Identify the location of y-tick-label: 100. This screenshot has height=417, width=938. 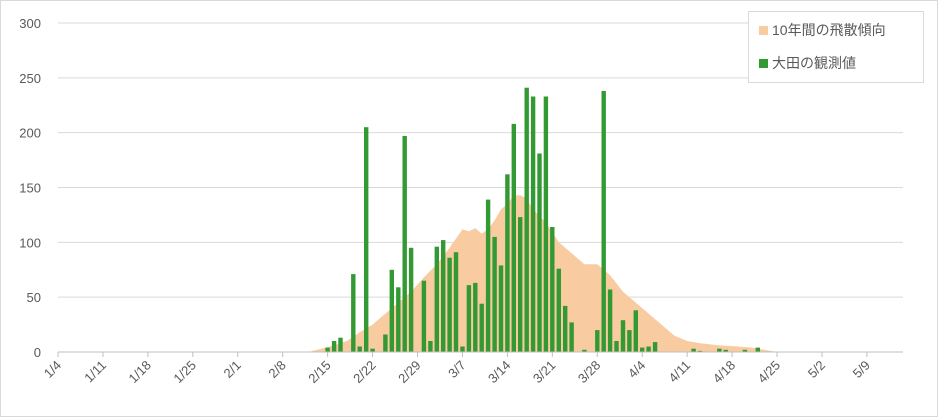
(30, 242).